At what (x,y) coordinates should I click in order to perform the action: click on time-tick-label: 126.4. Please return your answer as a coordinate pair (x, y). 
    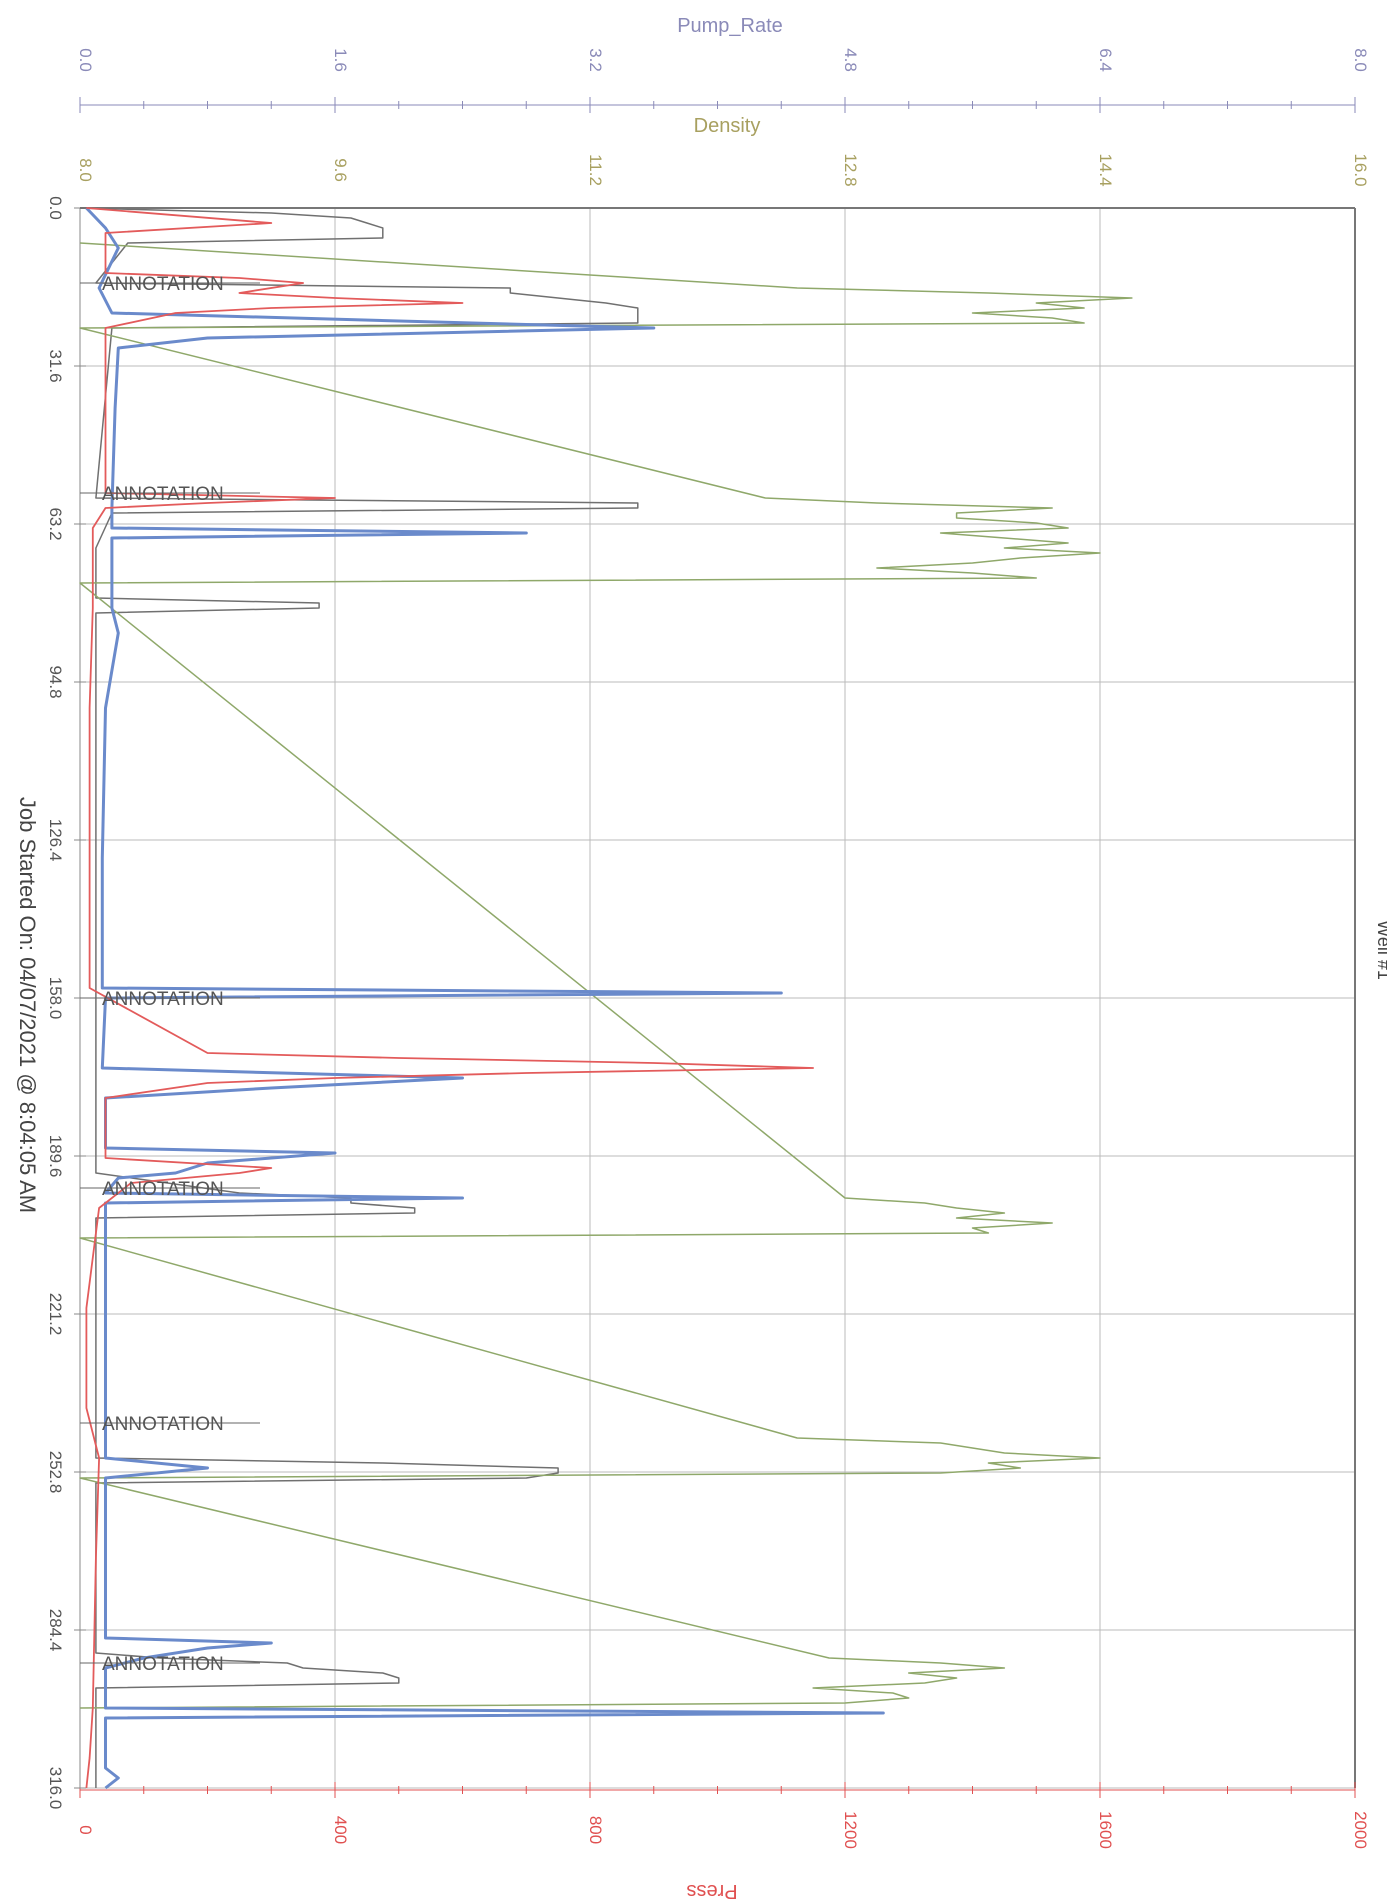
    Looking at the image, I should click on (55, 840).